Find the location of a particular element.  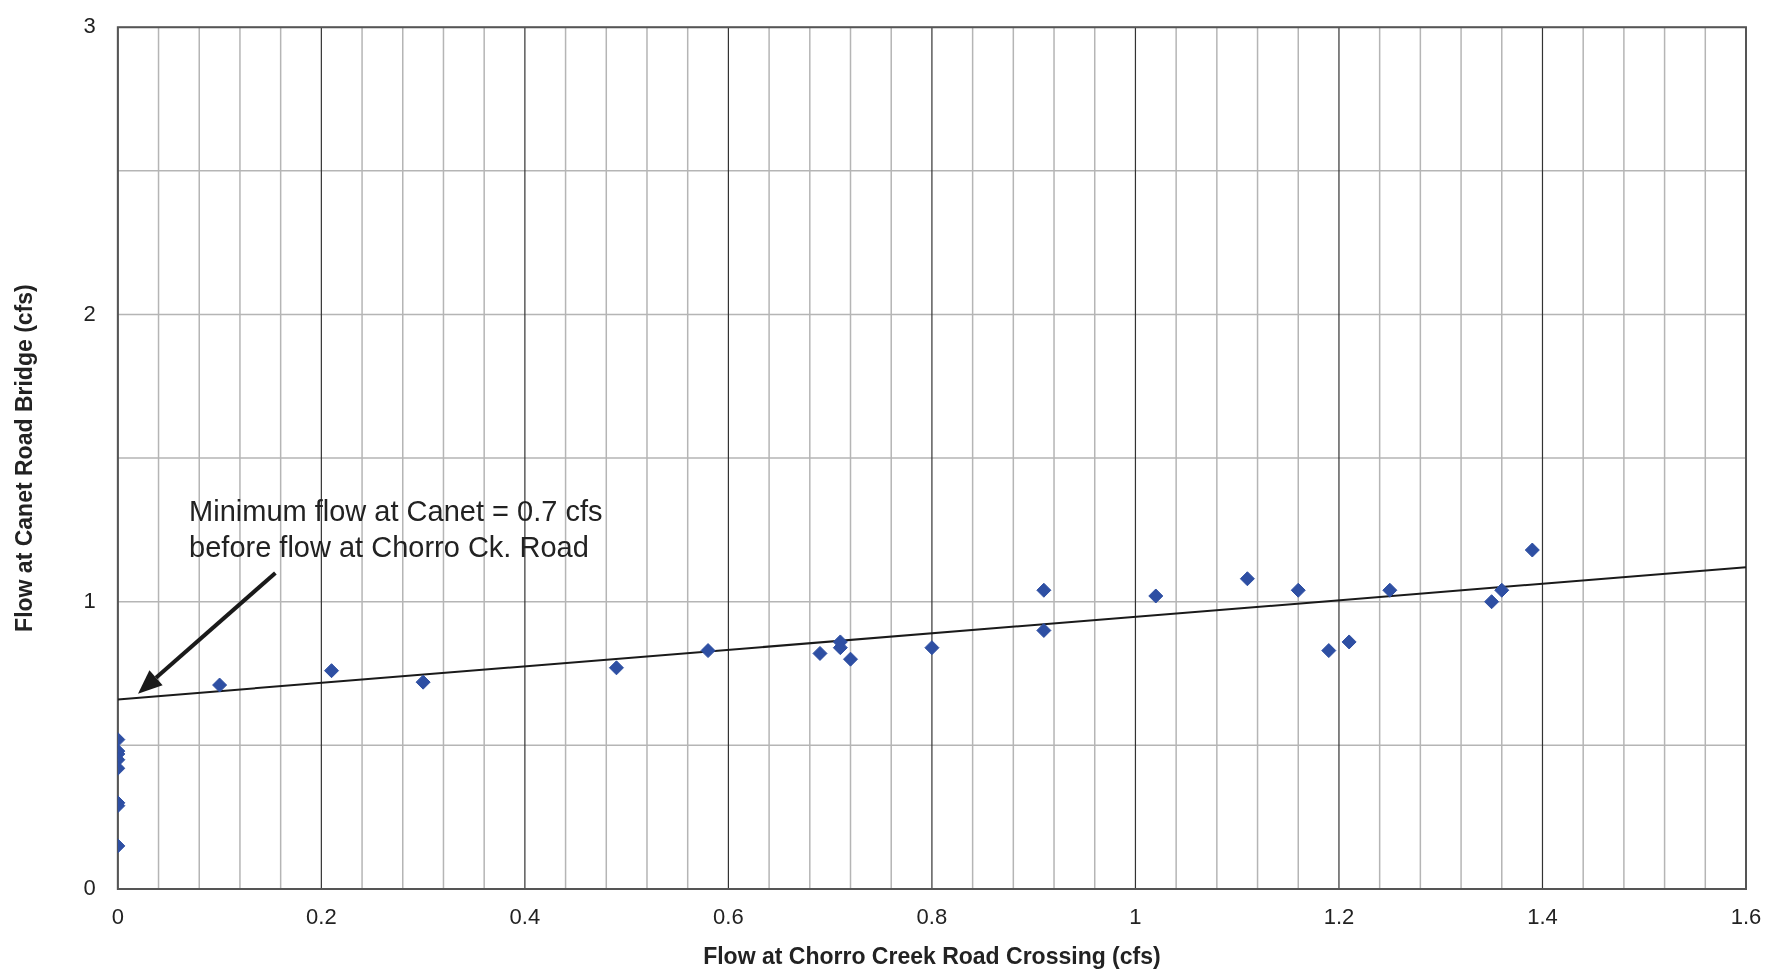

y-tick-label: 0 is located at coordinates (89, 888).